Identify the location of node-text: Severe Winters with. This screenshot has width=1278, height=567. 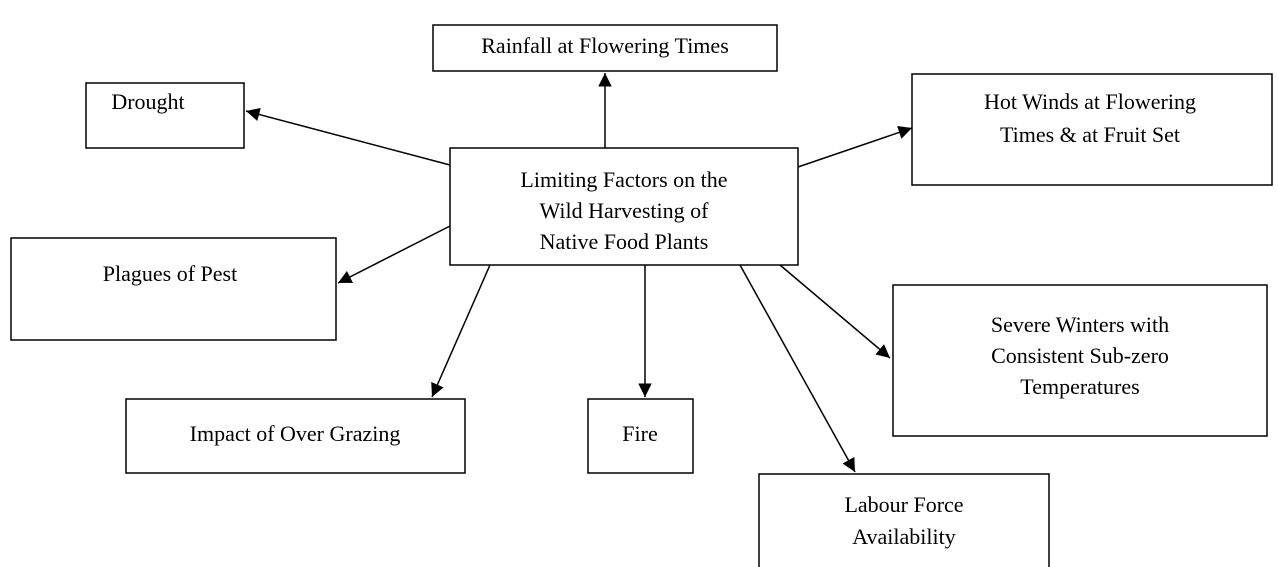
(1080, 324).